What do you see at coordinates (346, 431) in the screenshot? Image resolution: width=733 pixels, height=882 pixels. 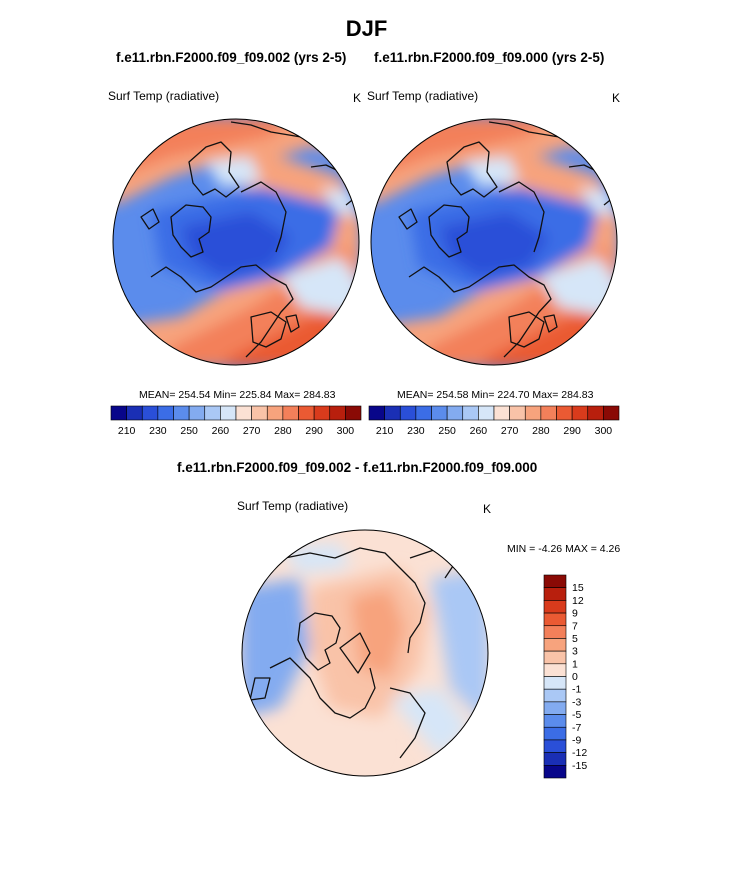 I see `colorbar-1-tick-label: 300` at bounding box center [346, 431].